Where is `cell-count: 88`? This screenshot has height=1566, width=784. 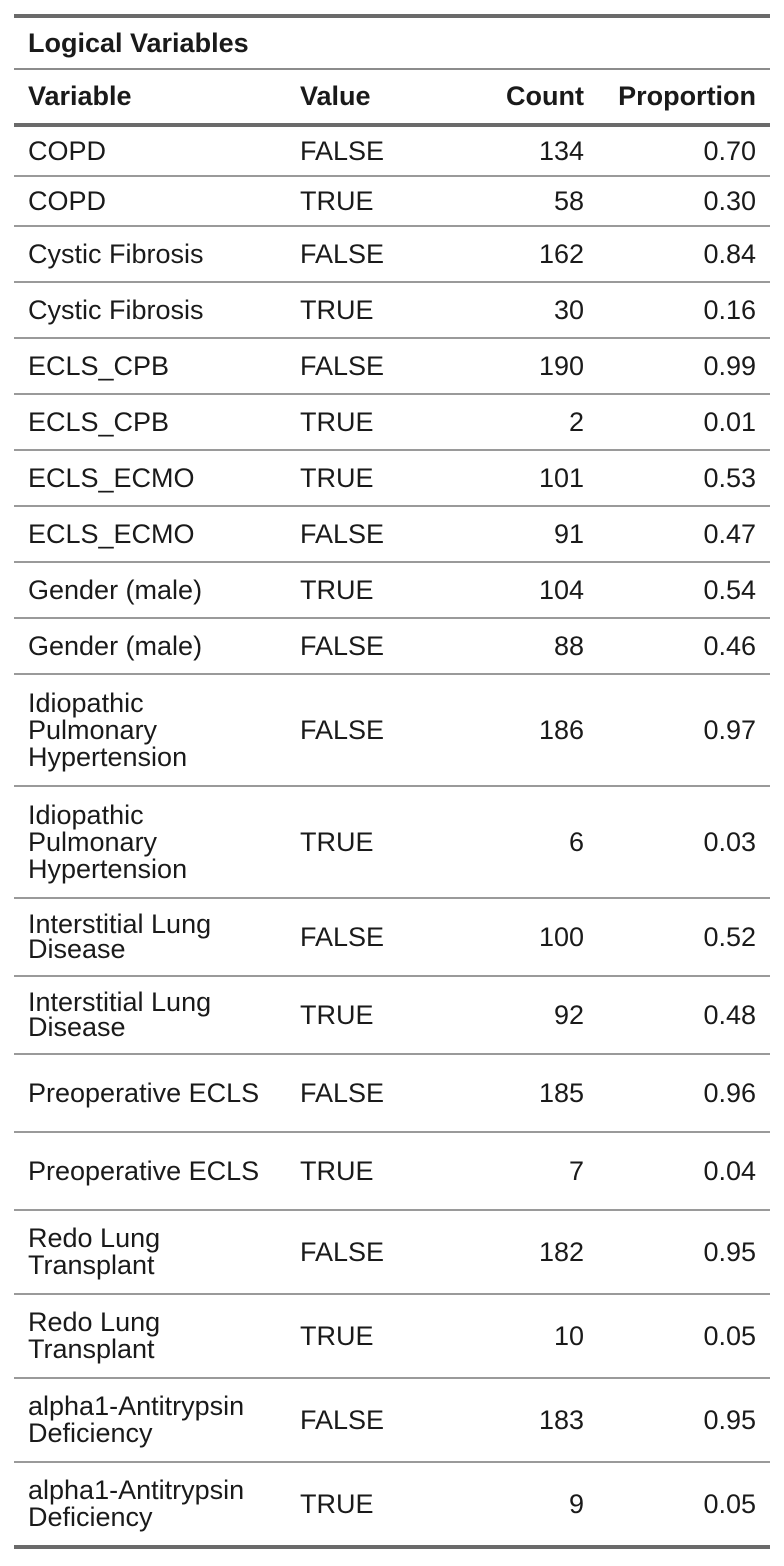 cell-count: 88 is located at coordinates (518, 646).